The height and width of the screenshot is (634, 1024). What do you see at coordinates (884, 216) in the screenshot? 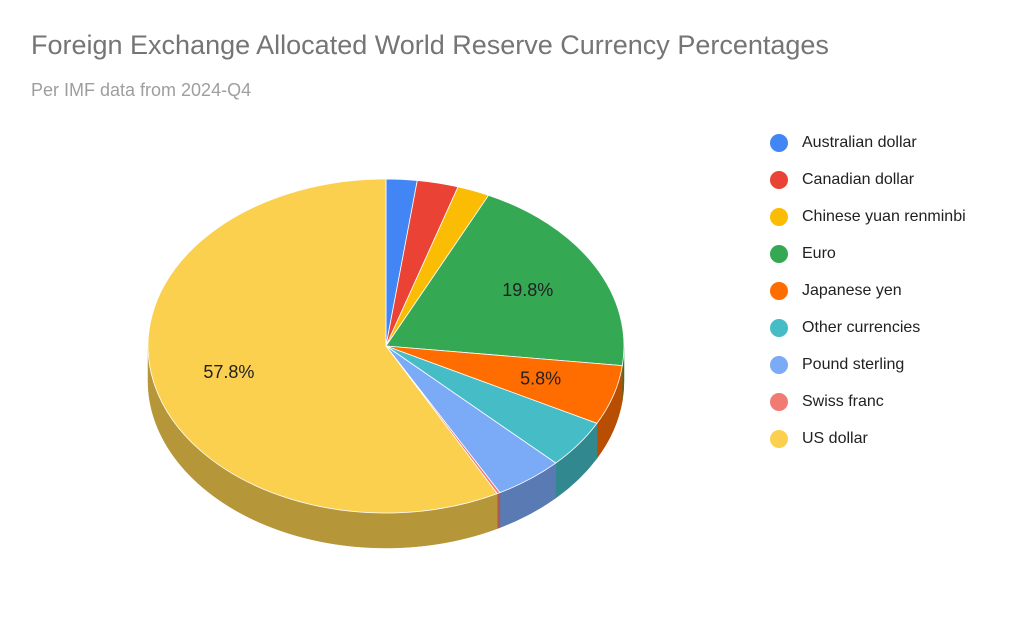
I see `legend-label: Chinese yuan renminbi` at bounding box center [884, 216].